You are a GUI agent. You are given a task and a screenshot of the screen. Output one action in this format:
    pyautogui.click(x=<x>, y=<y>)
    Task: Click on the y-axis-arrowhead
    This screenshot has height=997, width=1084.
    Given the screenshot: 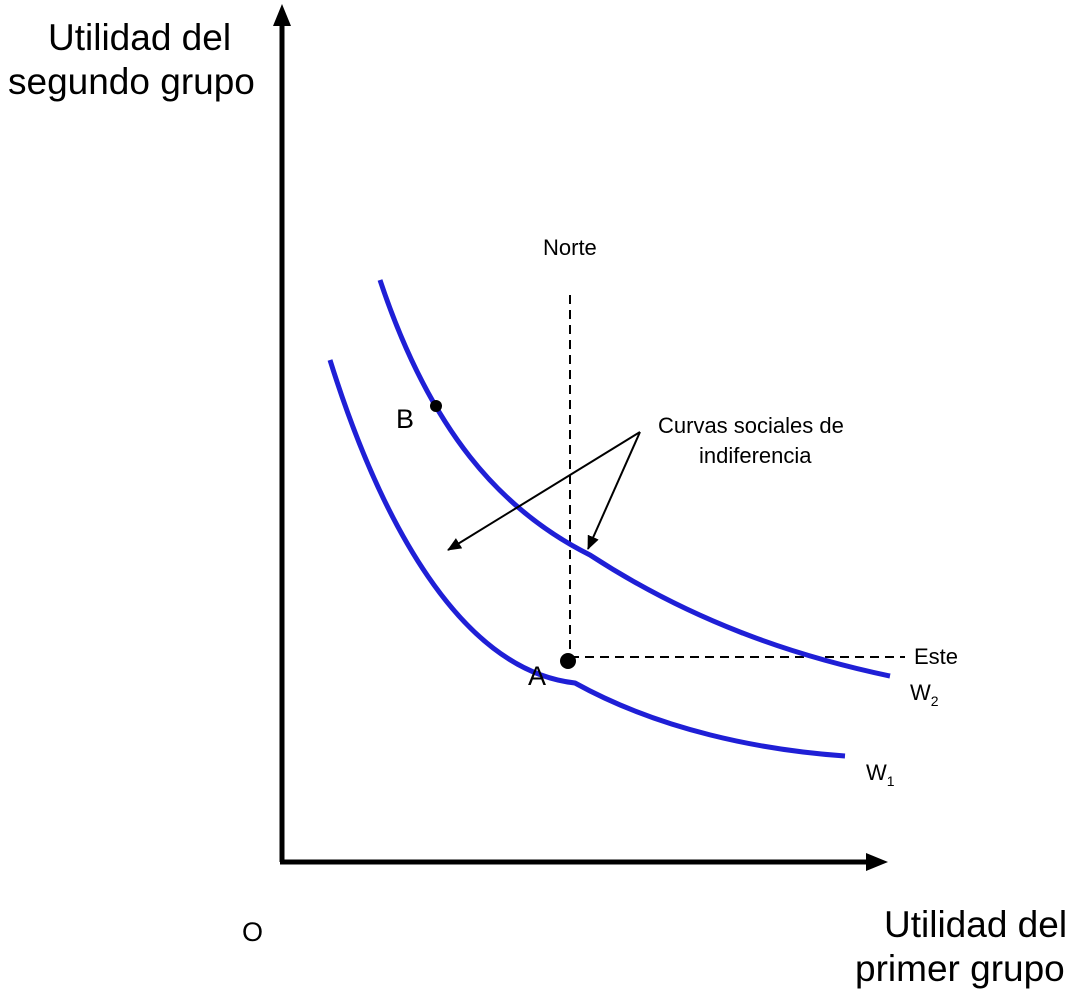 What is the action you would take?
    pyautogui.click(x=282, y=15)
    